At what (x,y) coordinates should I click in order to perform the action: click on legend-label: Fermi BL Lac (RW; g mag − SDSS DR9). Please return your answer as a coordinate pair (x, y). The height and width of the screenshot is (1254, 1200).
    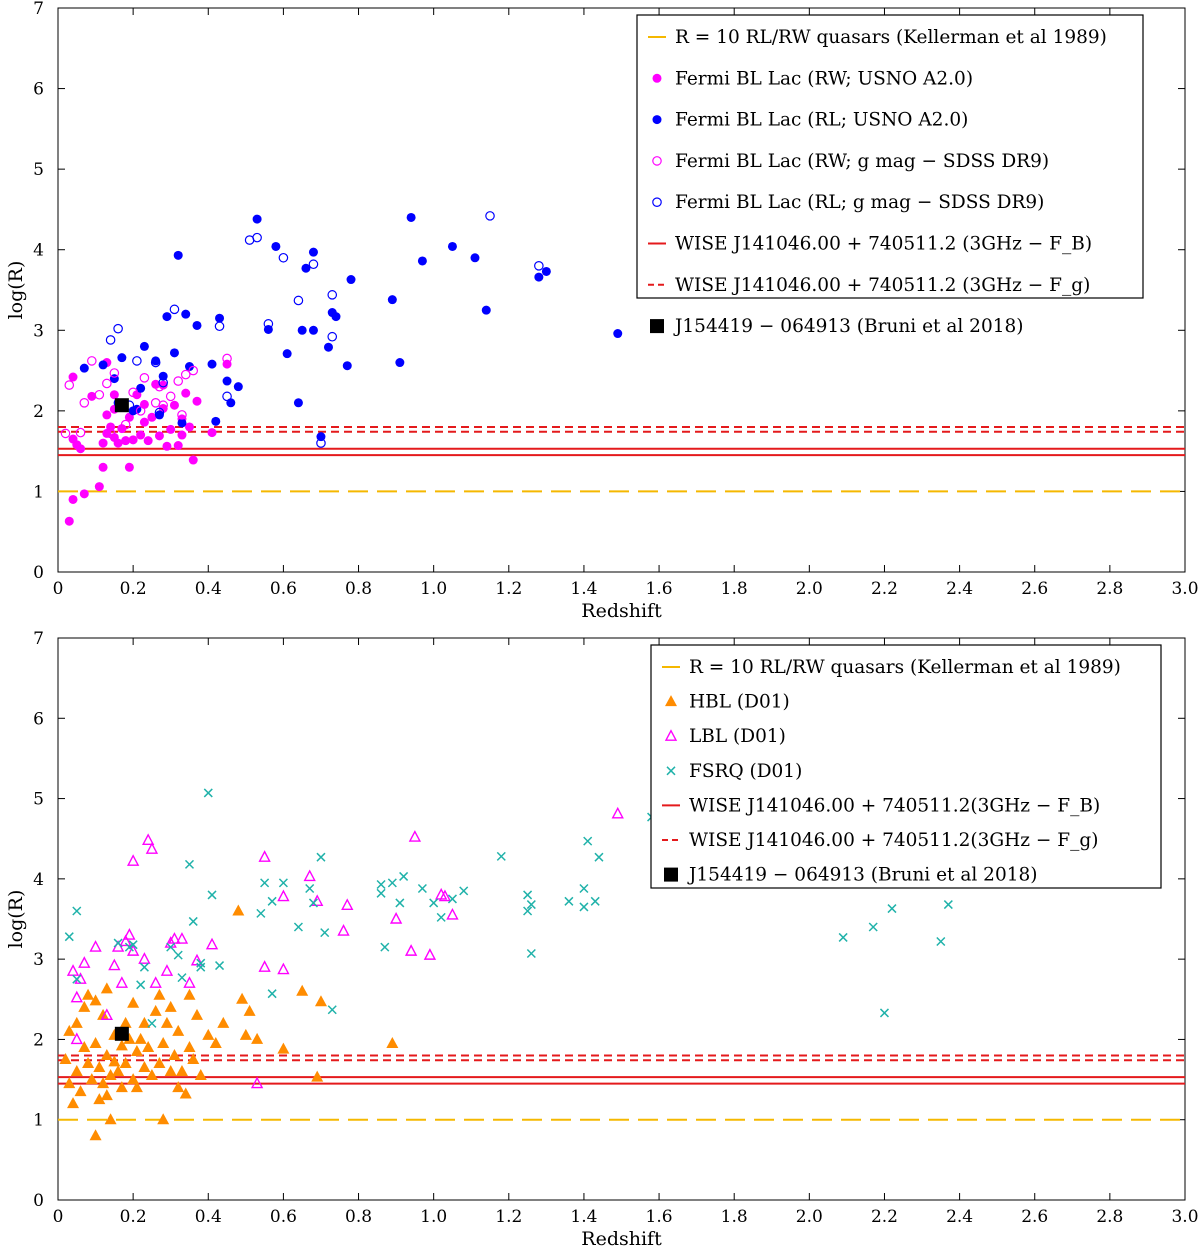
    Looking at the image, I should click on (862, 161).